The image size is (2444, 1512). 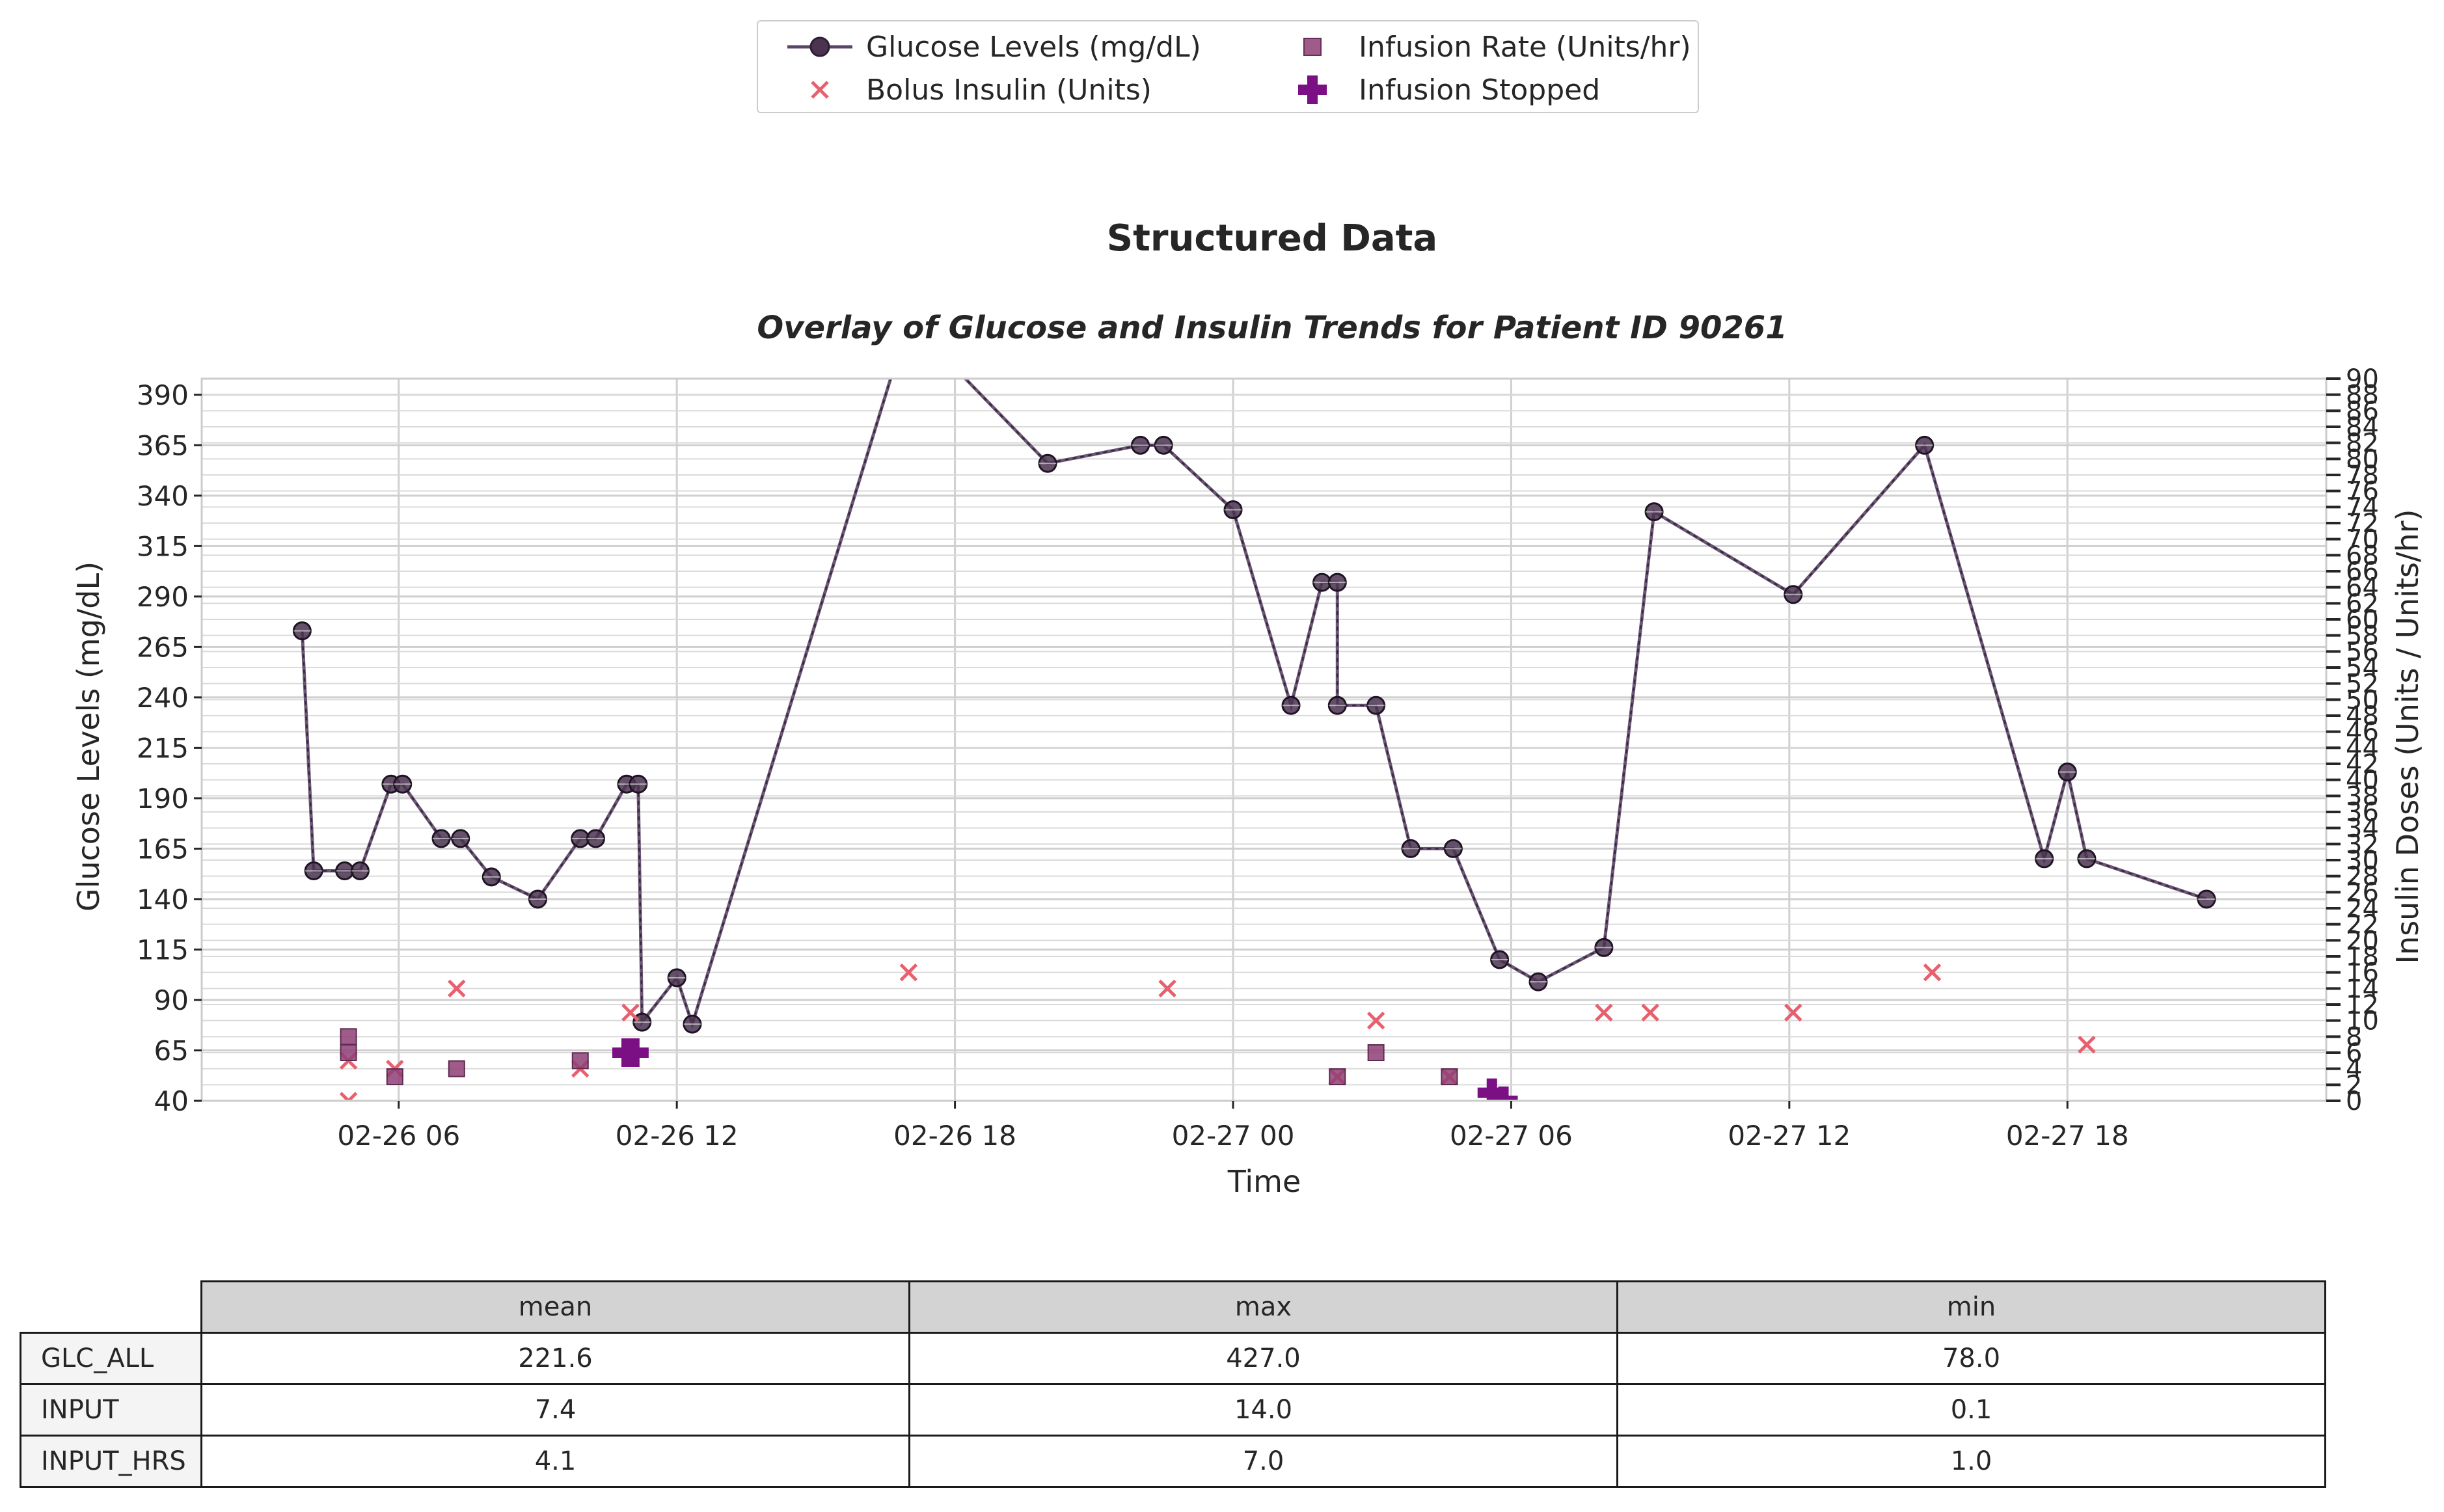 I want to click on table-row: INPUT 7.4 14.0 0.1, so click(x=1173, y=1410).